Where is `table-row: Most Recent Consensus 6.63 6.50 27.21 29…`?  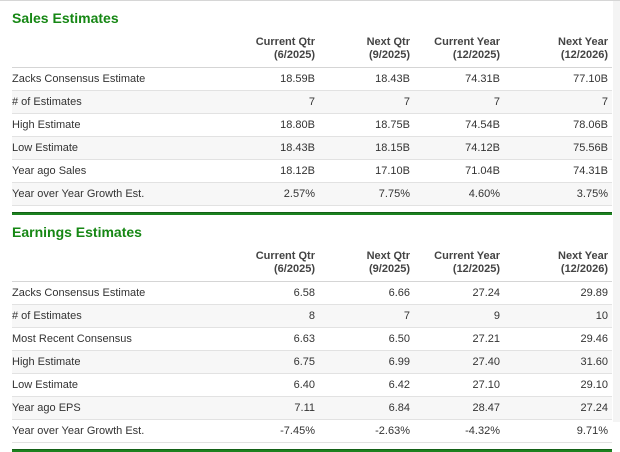 table-row: Most Recent Consensus 6.63 6.50 27.21 29… is located at coordinates (312, 339).